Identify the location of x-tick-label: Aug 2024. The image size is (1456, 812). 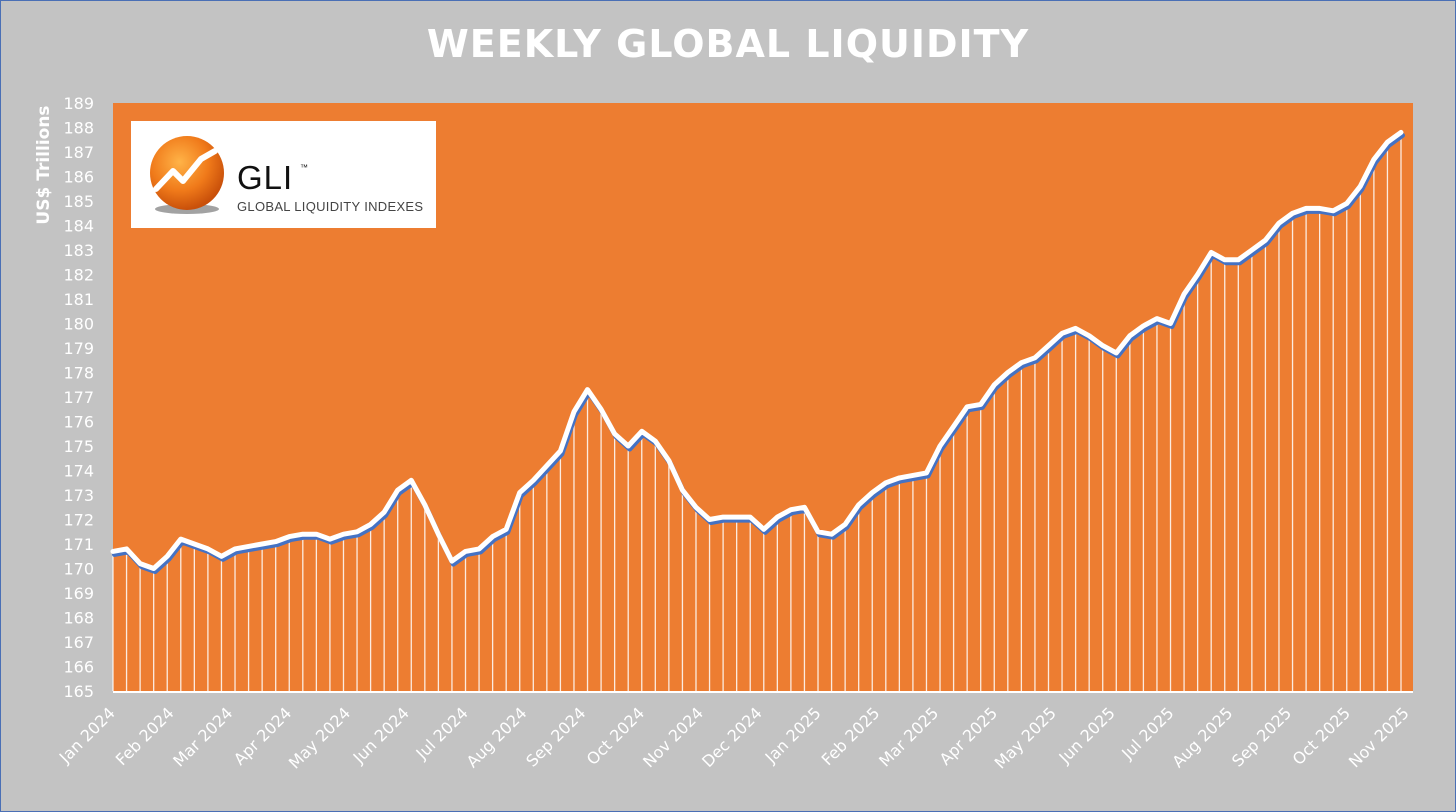
(497, 737).